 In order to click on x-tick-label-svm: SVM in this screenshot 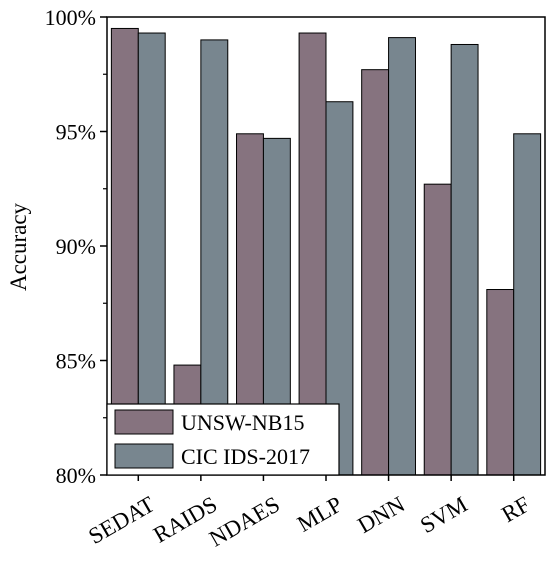, I will do `click(444, 515)`.